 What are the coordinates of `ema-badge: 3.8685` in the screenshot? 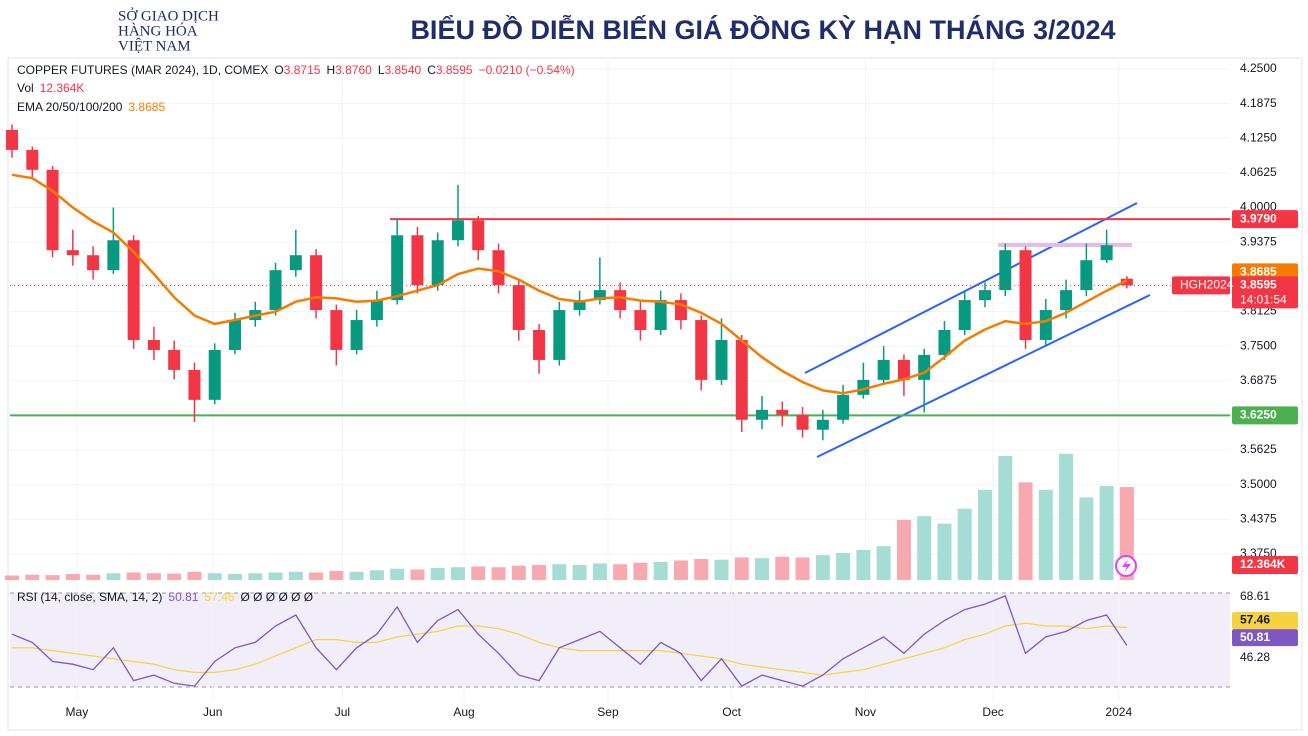 It's located at (1258, 272).